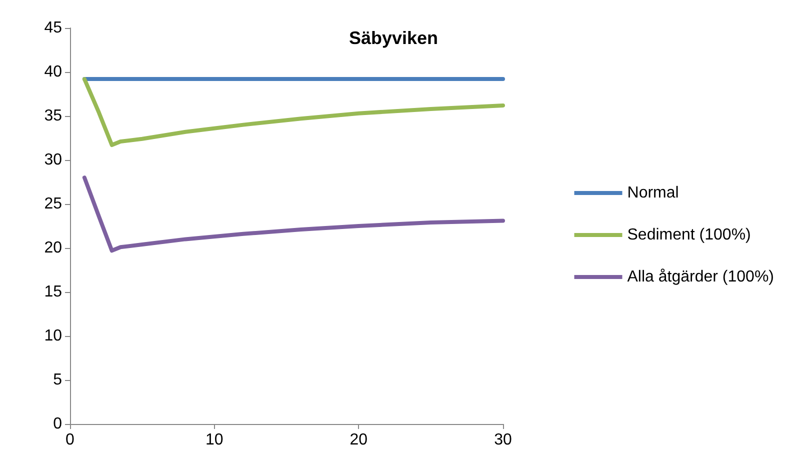 This screenshot has width=797, height=470. Describe the element at coordinates (653, 193) in the screenshot. I see `legend-label: Normal` at that location.